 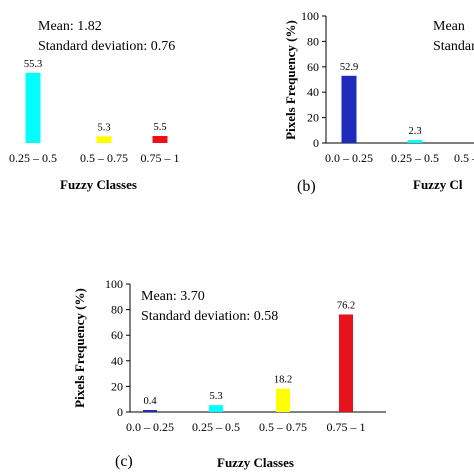 What do you see at coordinates (414, 131) in the screenshot?
I see `bar-value-label: 2.3` at bounding box center [414, 131].